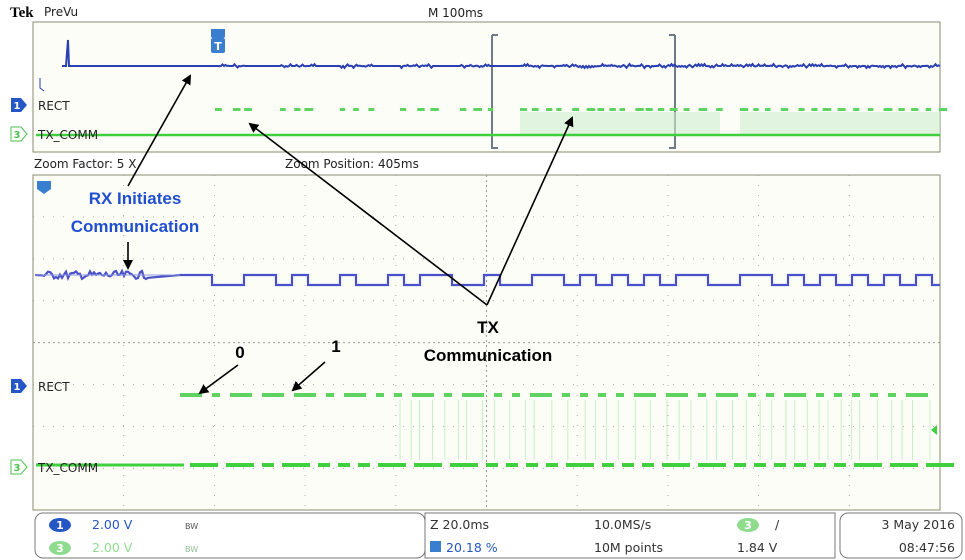 This screenshot has height=560, width=965. I want to click on annotation-text: 0, so click(239, 352).